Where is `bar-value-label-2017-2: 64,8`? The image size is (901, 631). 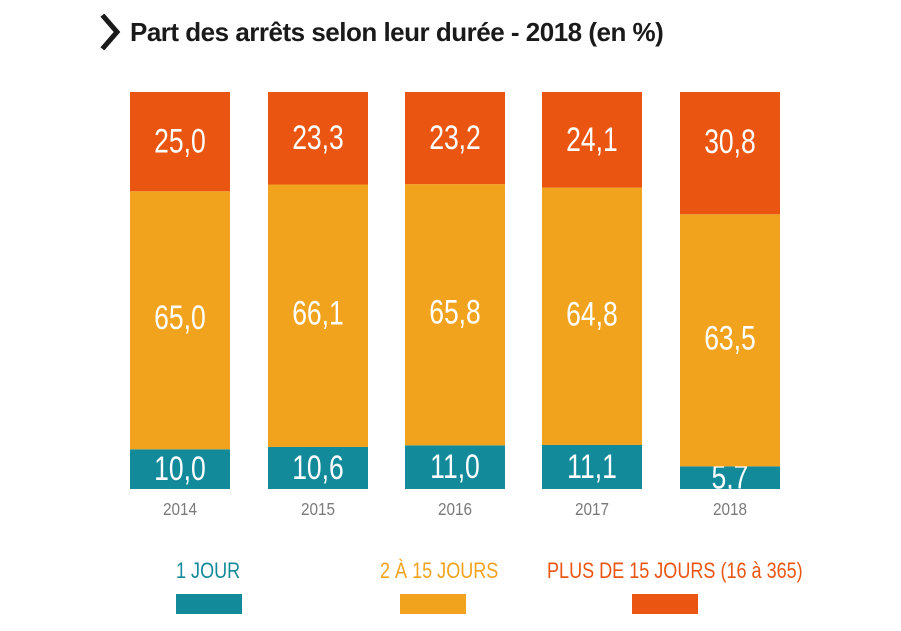 bar-value-label-2017-2: 64,8 is located at coordinates (592, 314).